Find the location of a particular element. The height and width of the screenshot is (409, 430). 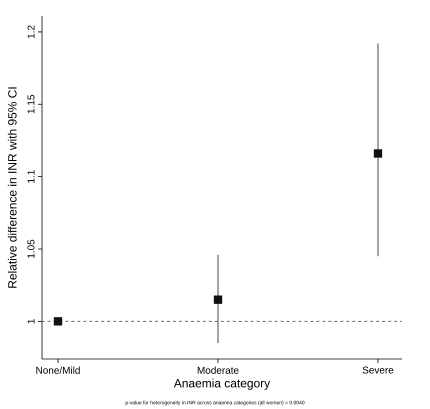

y-axis-title: Relative difference in INR with 95% CI is located at coordinates (12, 187).